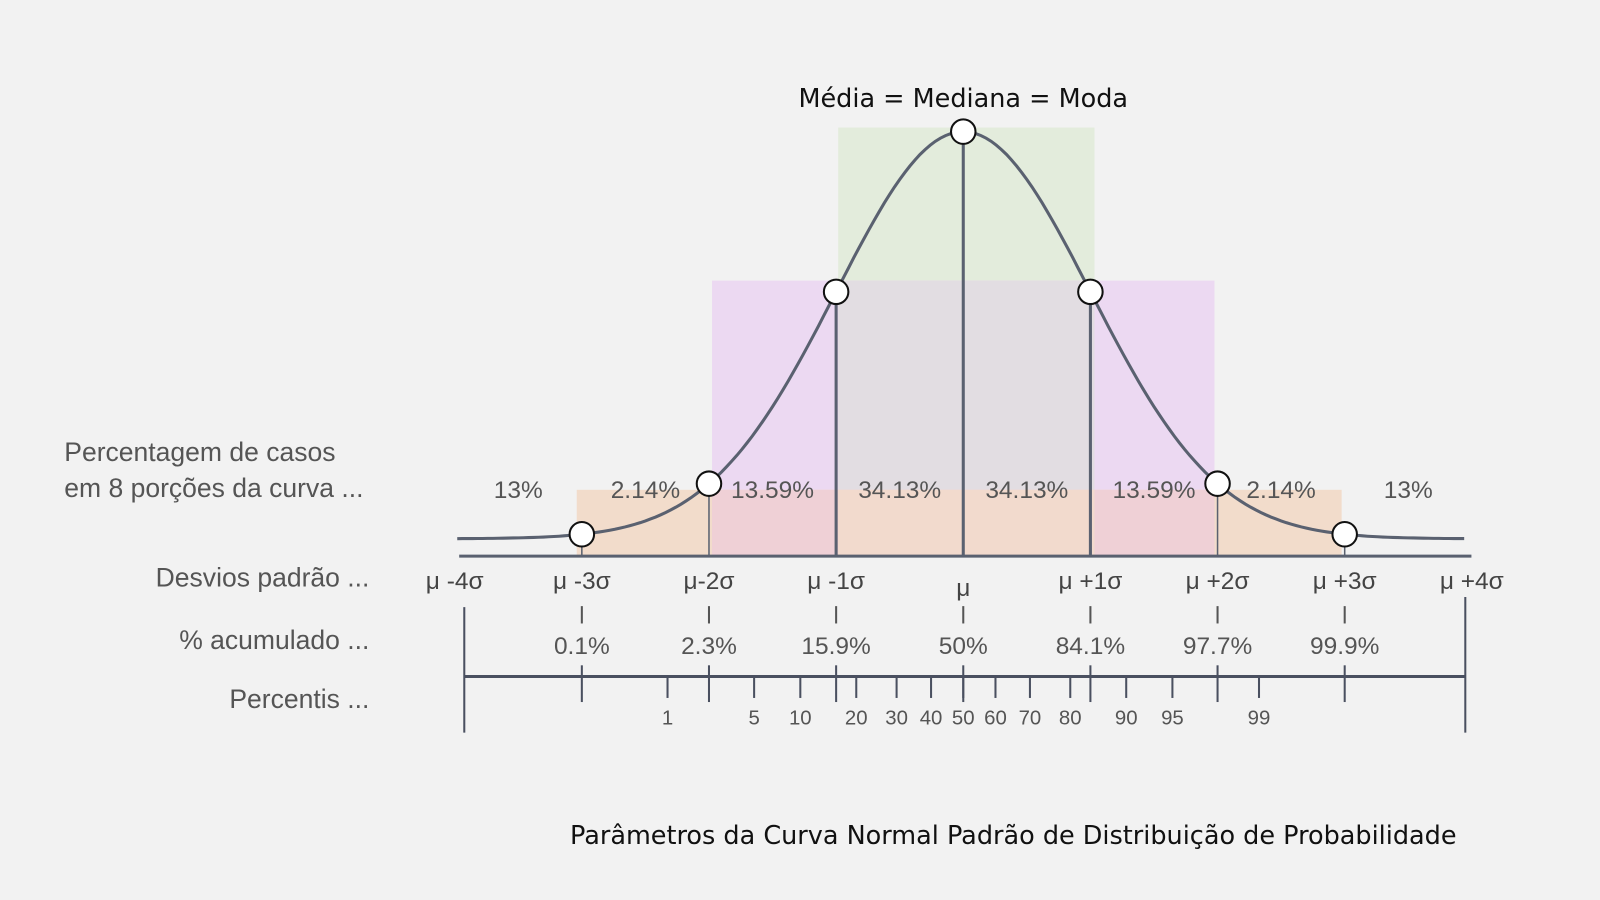 This screenshot has width=1600, height=900. Describe the element at coordinates (966, 385) in the screenshot. I see `band-center` at that location.